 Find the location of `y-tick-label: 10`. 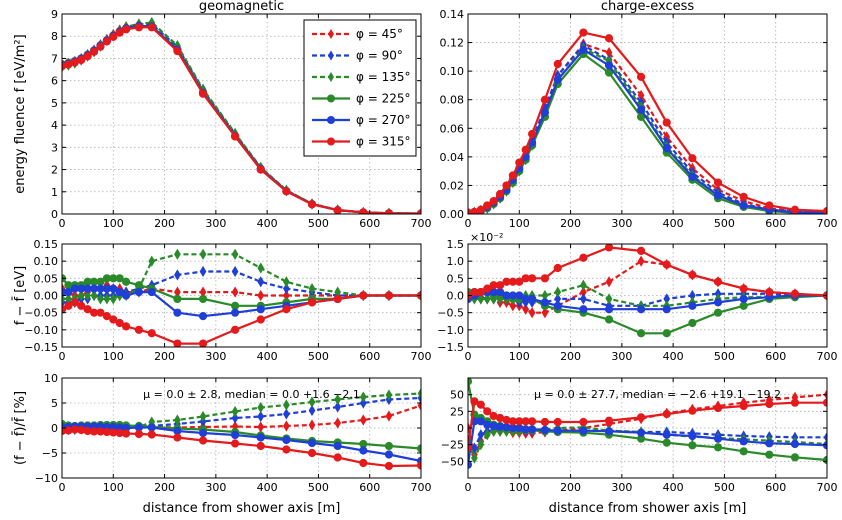

y-tick-label: 10 is located at coordinates (51, 378).